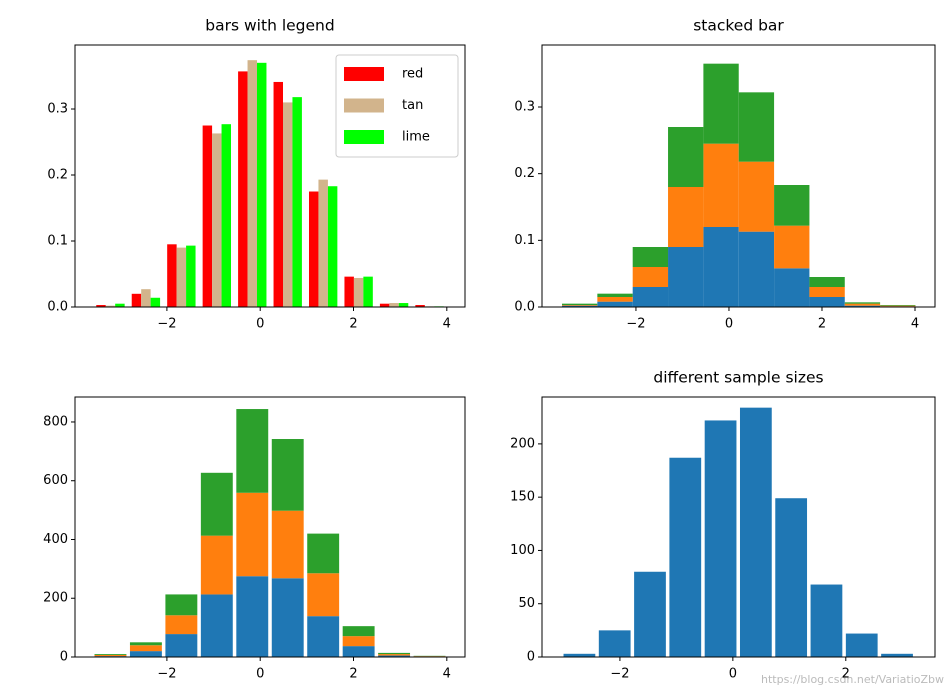 This screenshot has height=692, width=949. Describe the element at coordinates (522, 497) in the screenshot. I see `y-tick-label: 150` at that location.